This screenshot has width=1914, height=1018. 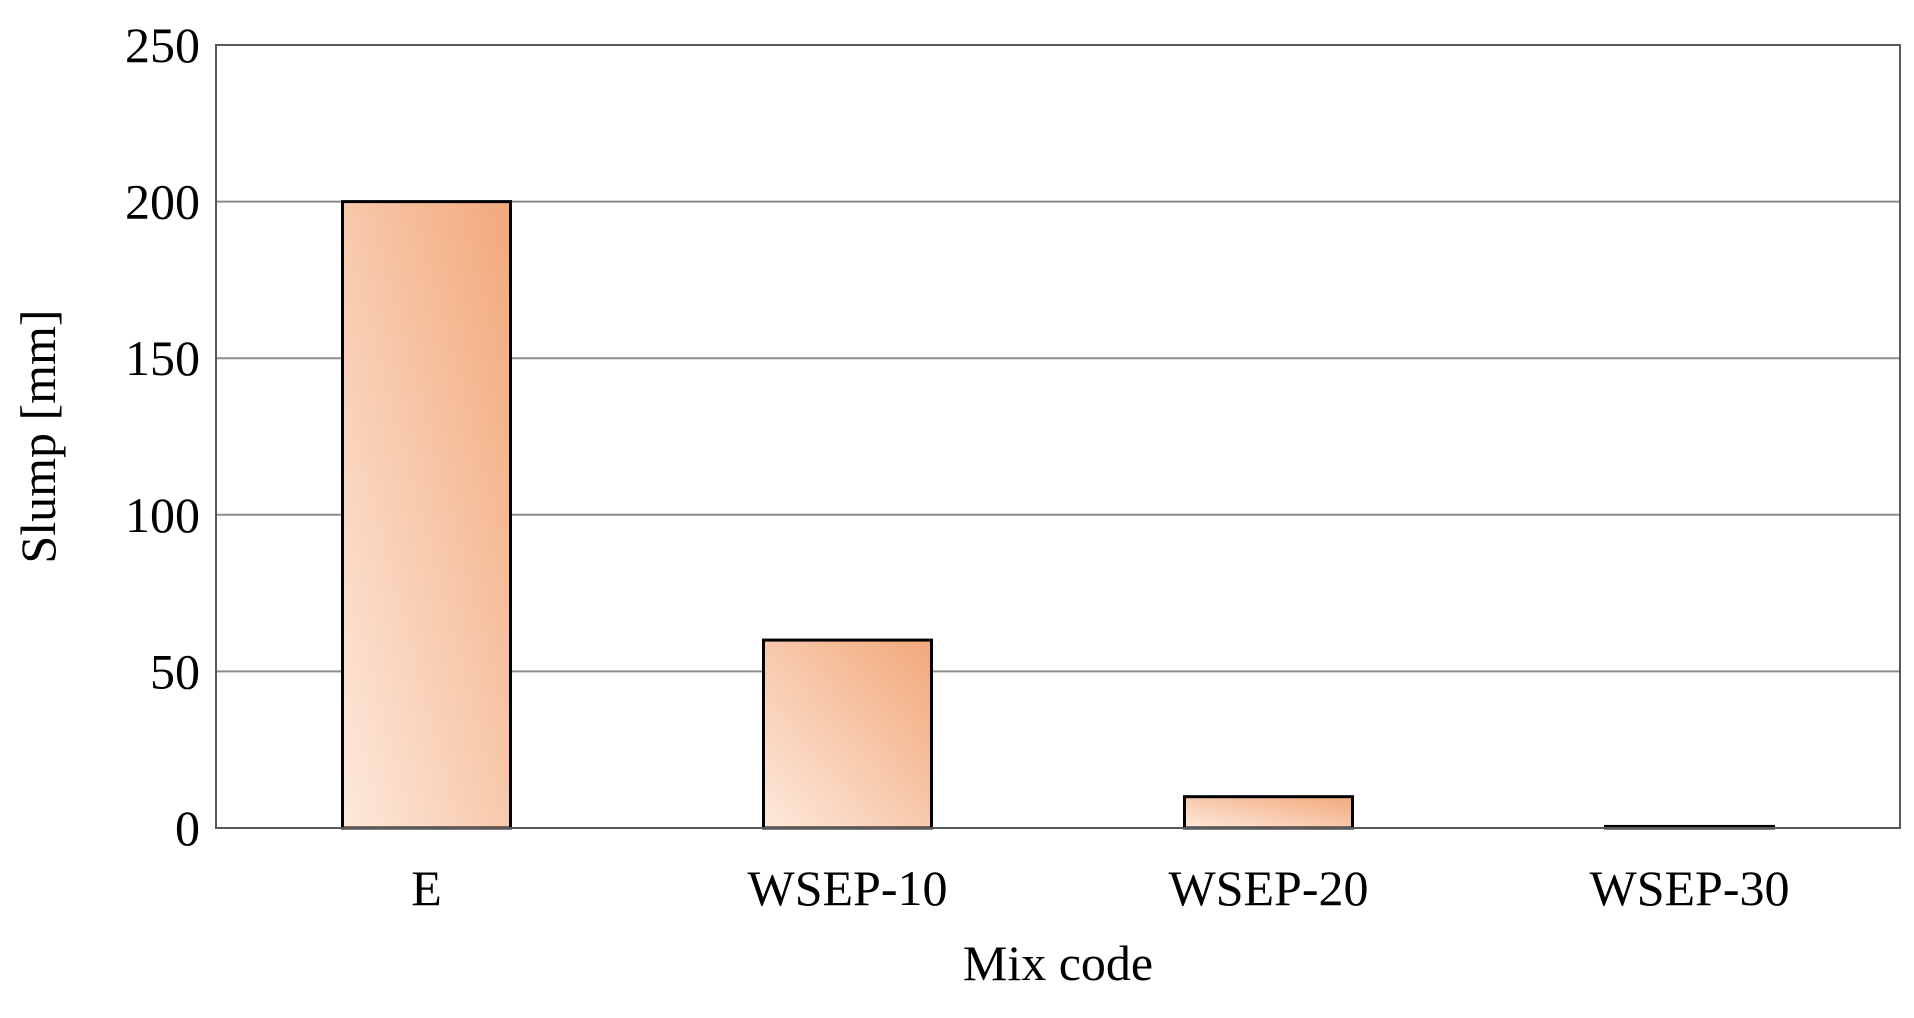 What do you see at coordinates (162, 202) in the screenshot?
I see `y-tick-label-200: 200` at bounding box center [162, 202].